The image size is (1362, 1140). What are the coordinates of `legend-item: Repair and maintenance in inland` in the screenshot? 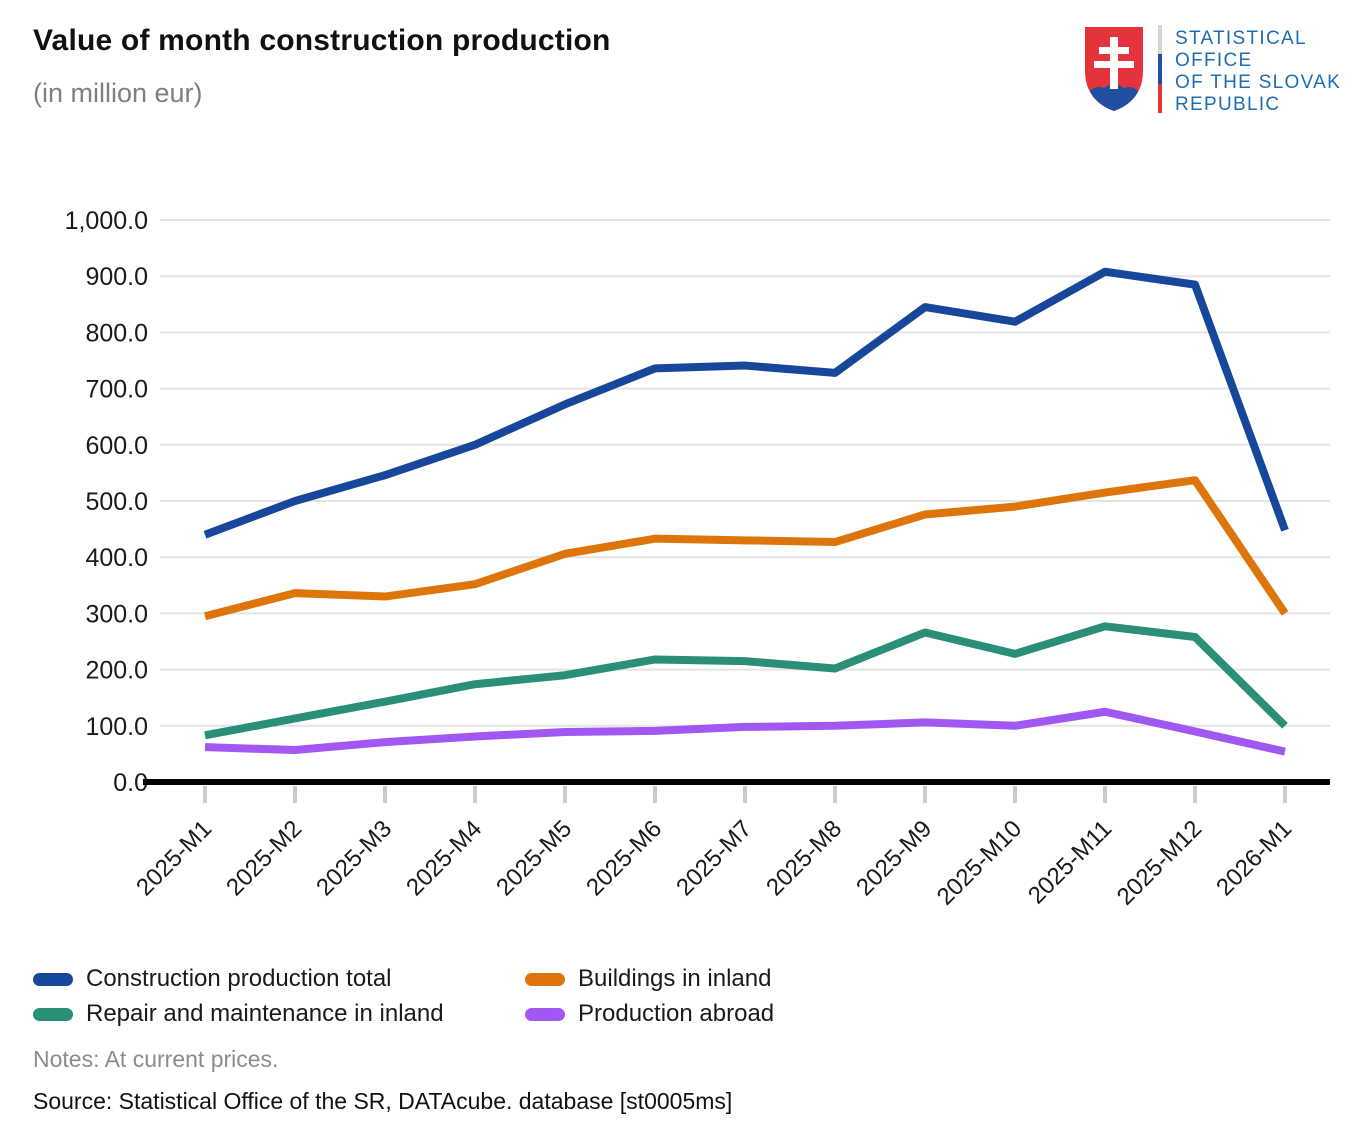 It's located at (279, 1014).